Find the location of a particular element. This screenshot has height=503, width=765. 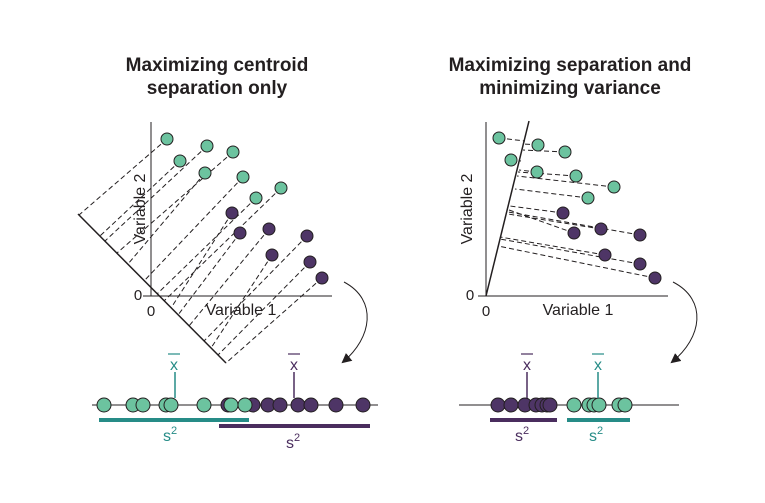

left-purple-mean-label: x is located at coordinates (294, 365).